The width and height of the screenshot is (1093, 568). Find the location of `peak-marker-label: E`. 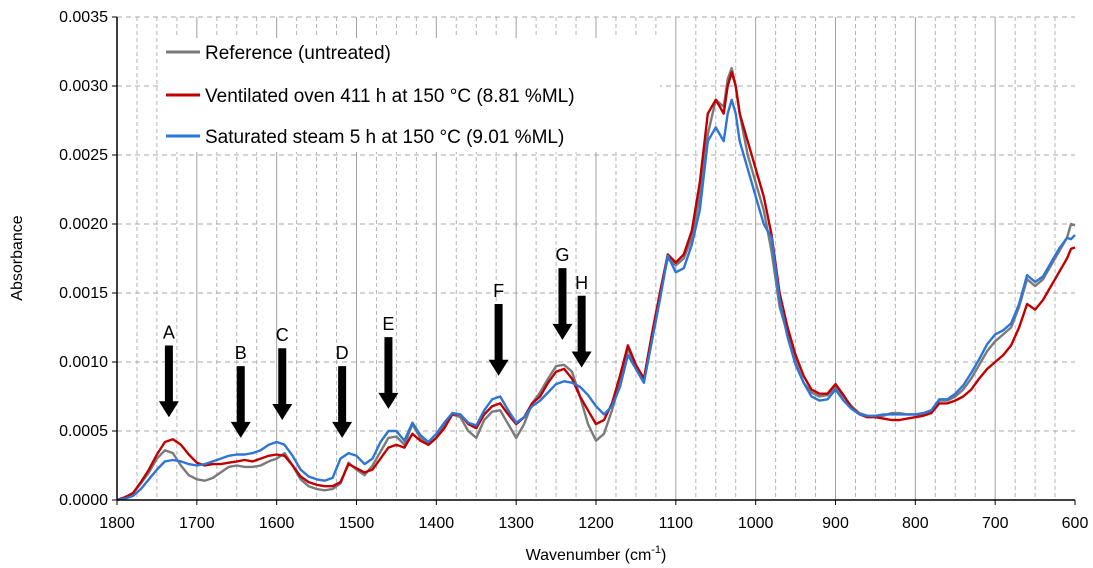

peak-marker-label: E is located at coordinates (388, 324).